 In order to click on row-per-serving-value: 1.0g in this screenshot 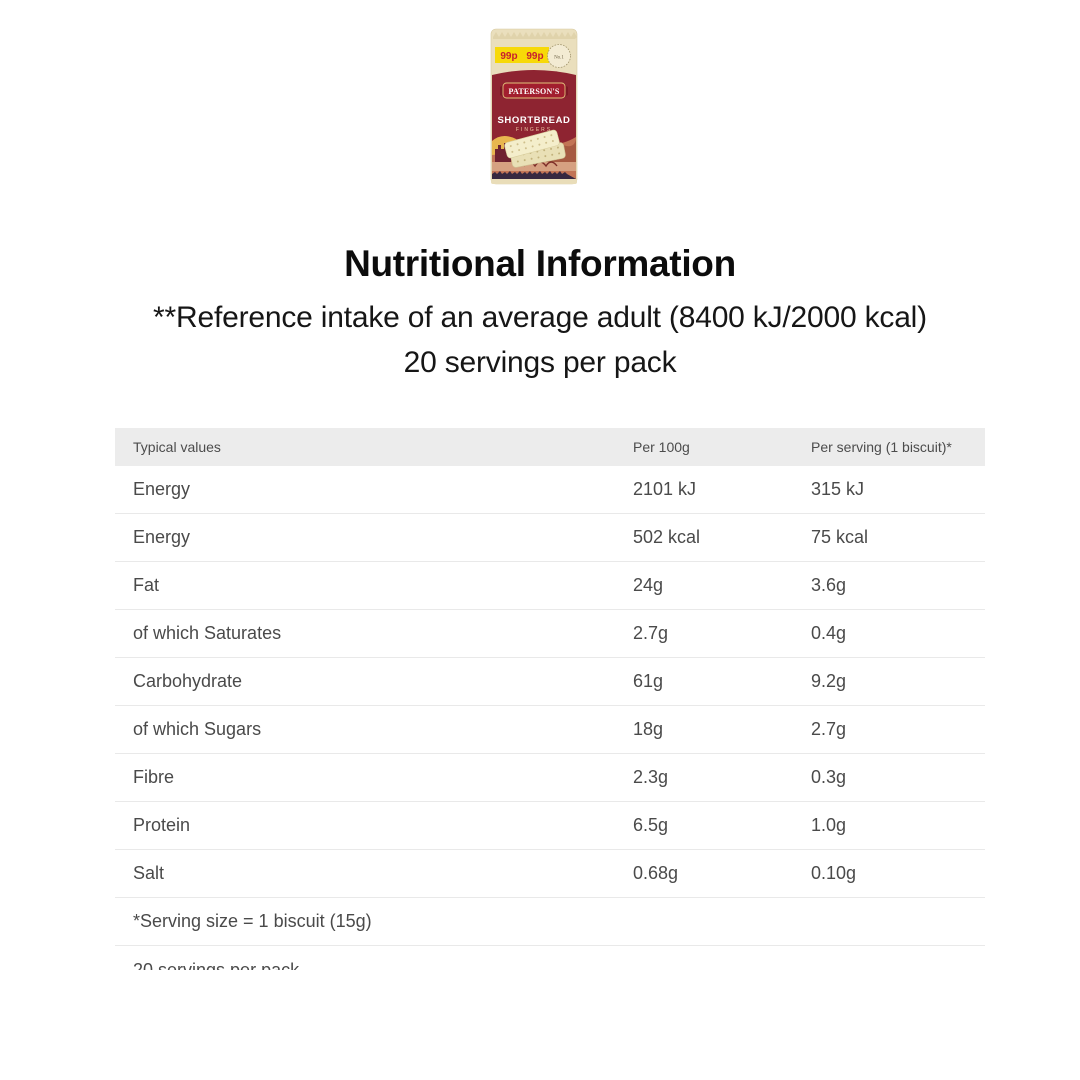, I will do `click(829, 825)`.